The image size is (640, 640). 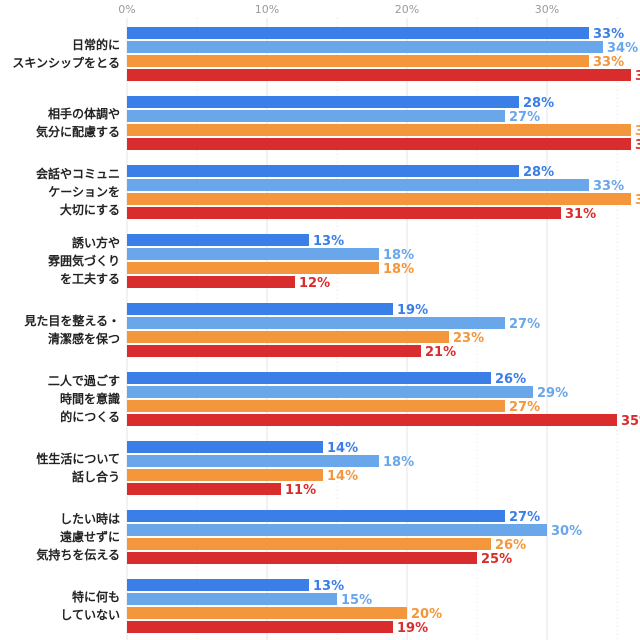 What do you see at coordinates (314, 283) in the screenshot?
I see `data-label: 12%` at bounding box center [314, 283].